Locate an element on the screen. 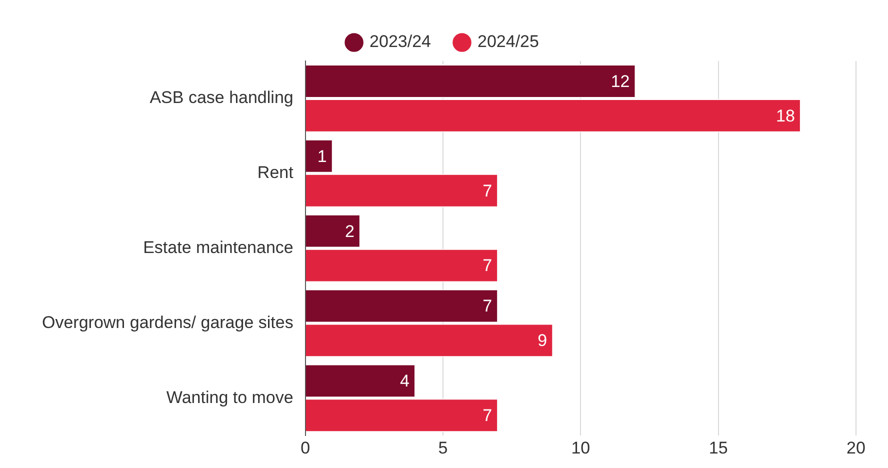 Image resolution: width=888 pixels, height=468 pixels. x-tick-label: 10 is located at coordinates (580, 448).